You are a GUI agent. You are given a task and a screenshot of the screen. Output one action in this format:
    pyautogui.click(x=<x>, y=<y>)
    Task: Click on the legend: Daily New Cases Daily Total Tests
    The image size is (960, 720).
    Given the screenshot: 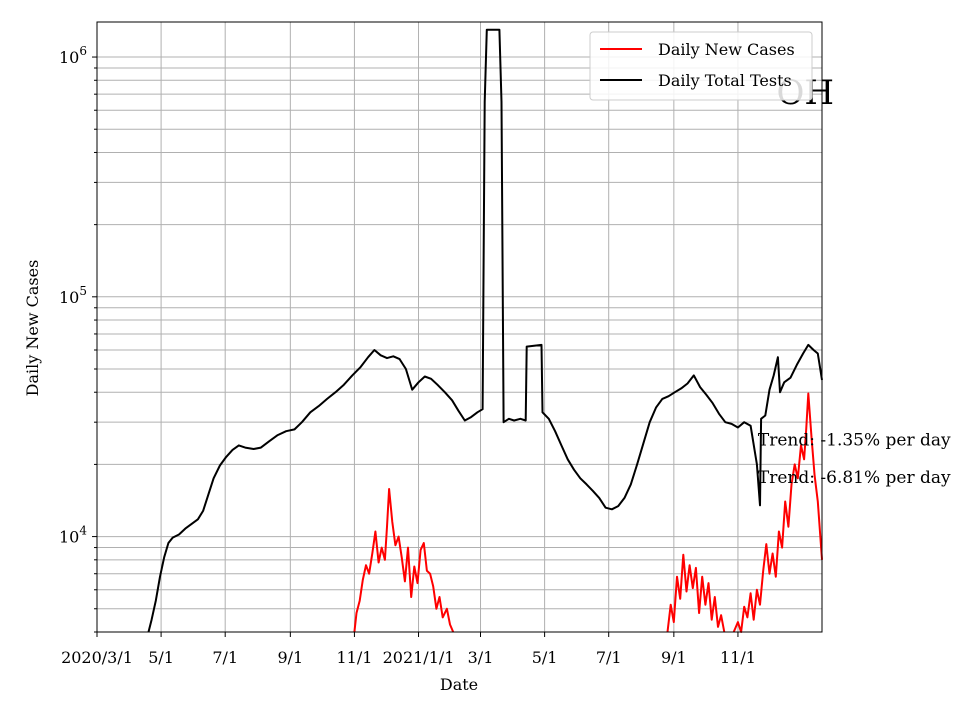 What is the action you would take?
    pyautogui.click(x=701, y=66)
    